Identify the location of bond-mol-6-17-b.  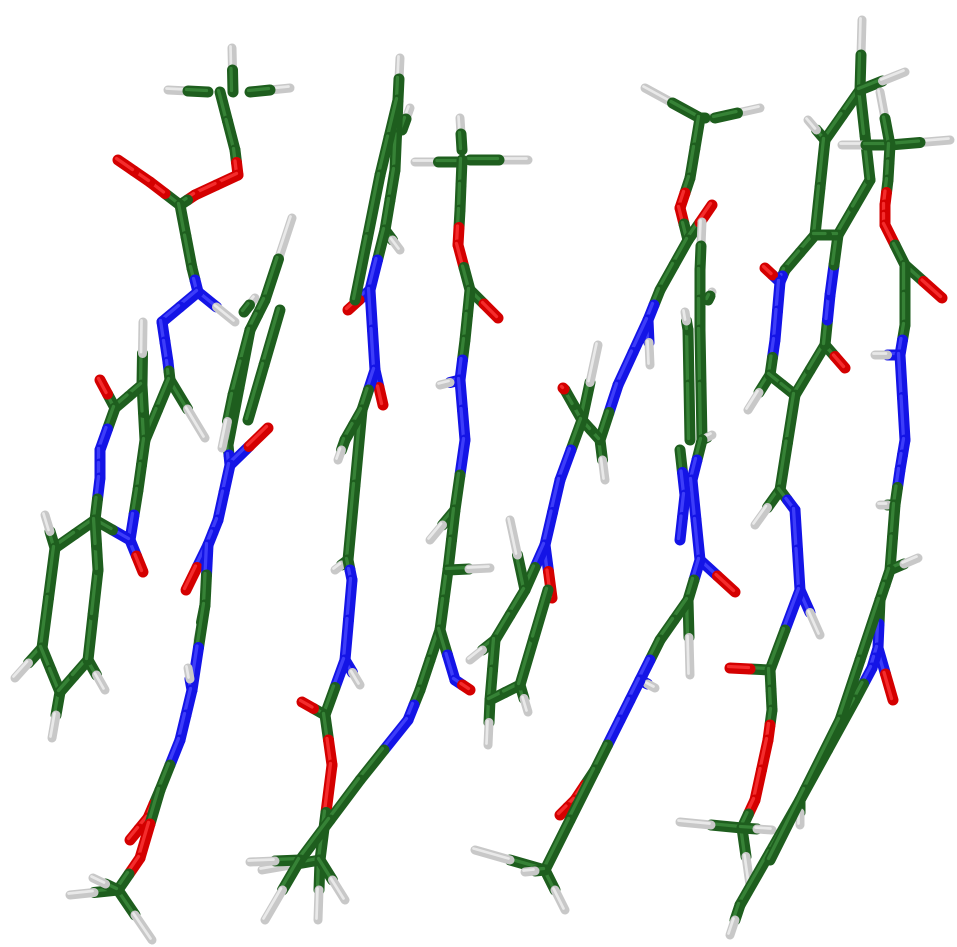
(557, 845).